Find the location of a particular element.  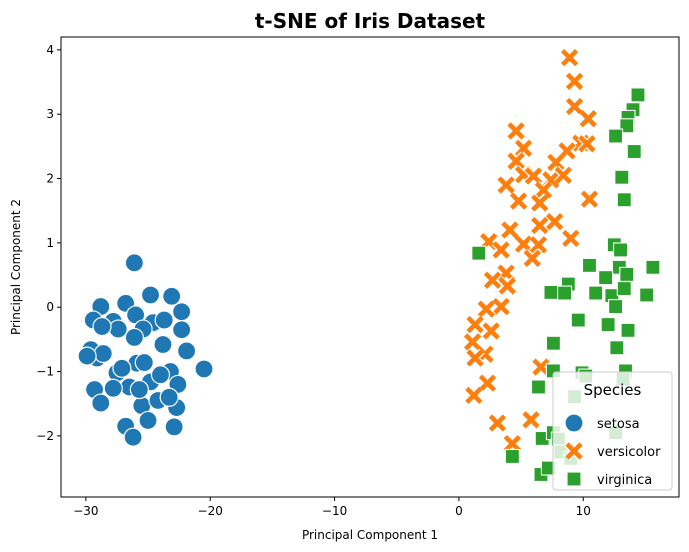

x-axis: −30 −20 −10 0 10 is located at coordinates (332, 507).